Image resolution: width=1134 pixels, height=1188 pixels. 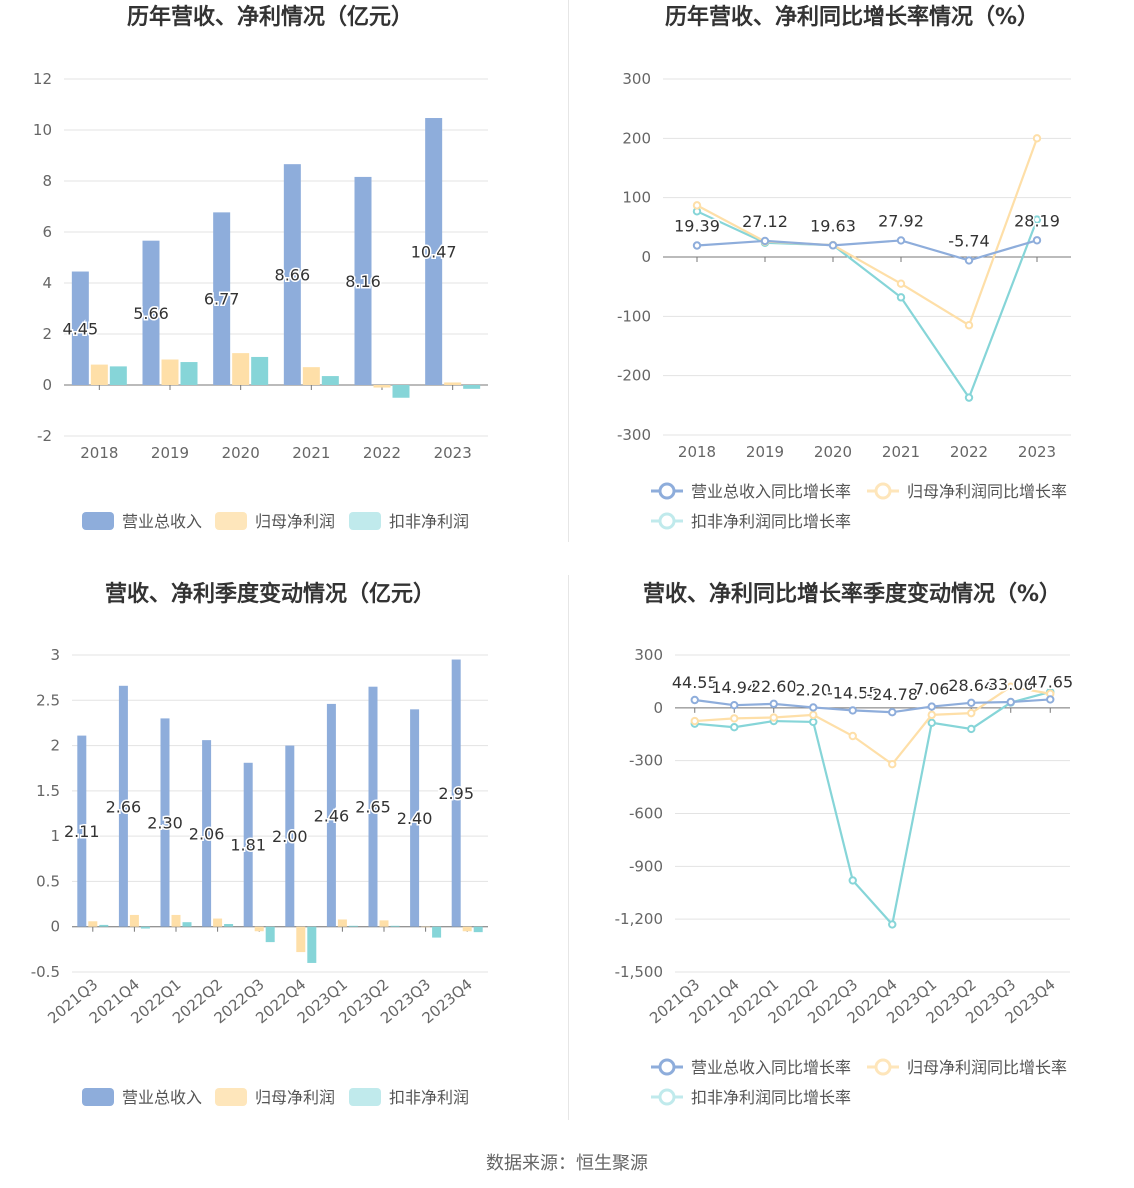 What do you see at coordinates (1037, 220) in the screenshot?
I see `data-label: 28.19` at bounding box center [1037, 220].